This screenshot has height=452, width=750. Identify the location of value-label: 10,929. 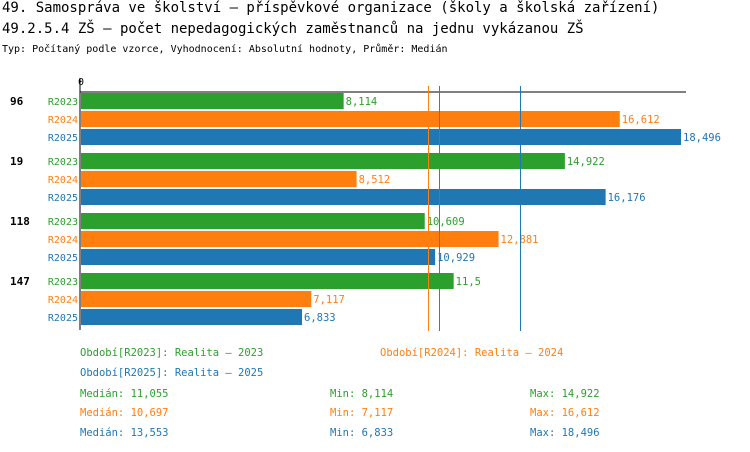
(456, 258).